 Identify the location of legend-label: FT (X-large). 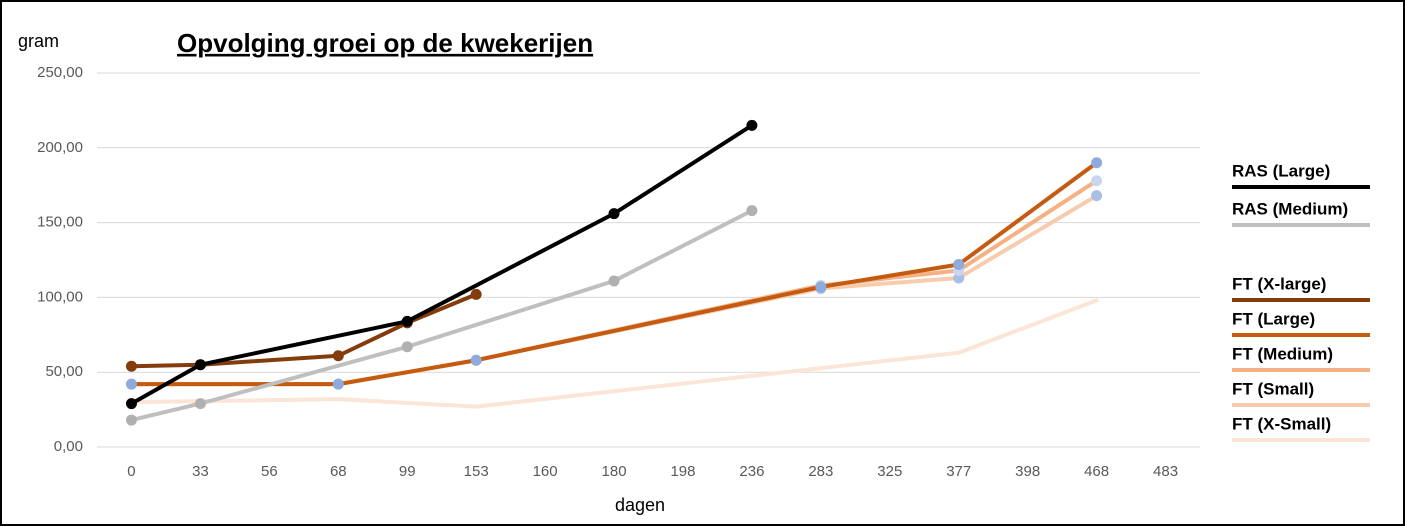
(1279, 283).